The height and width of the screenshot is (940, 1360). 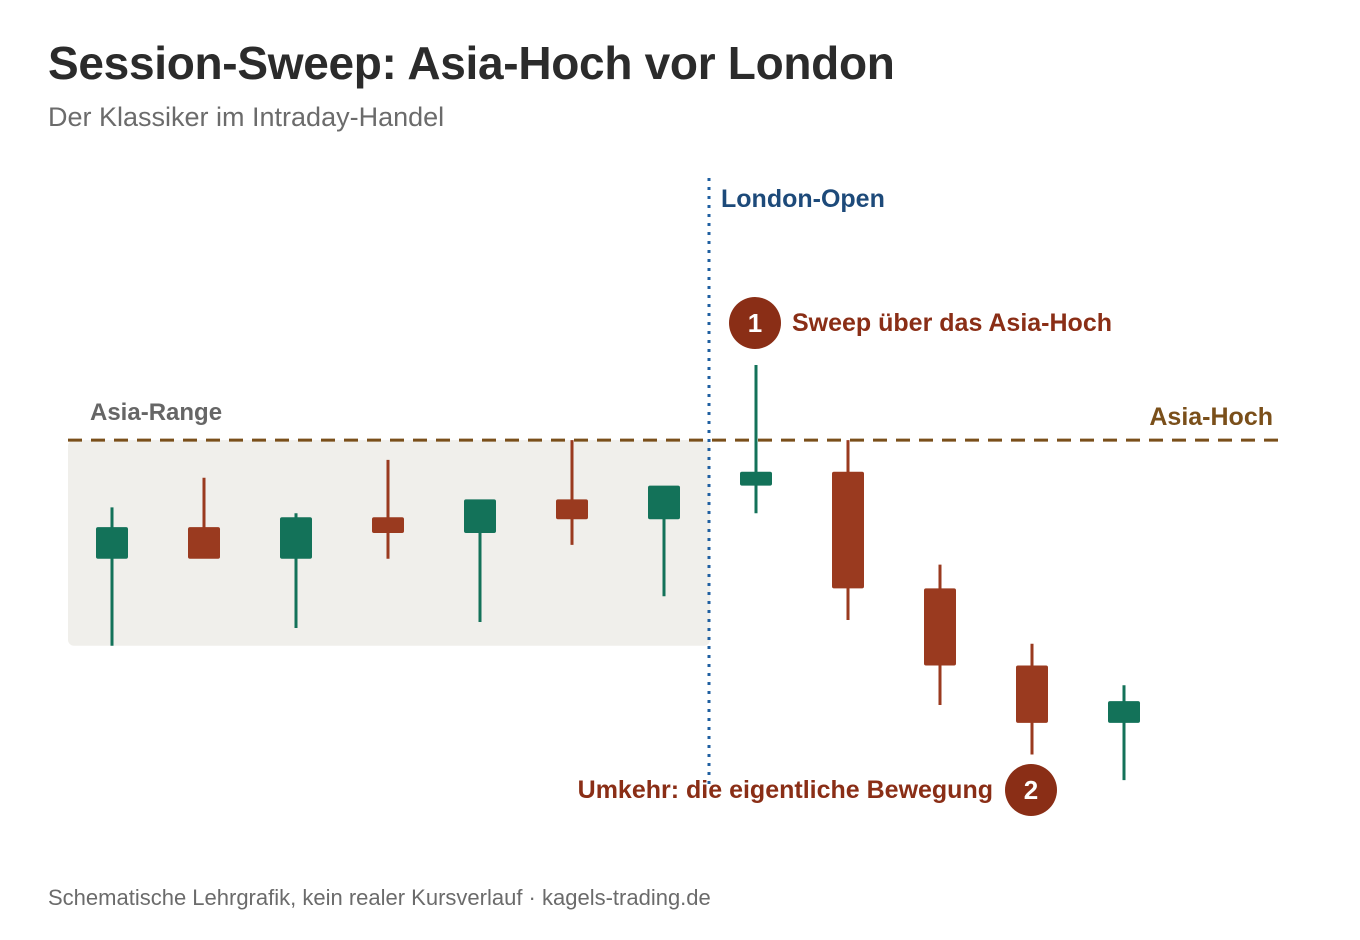 I want to click on annotation-2-number: 2, so click(x=1031, y=790).